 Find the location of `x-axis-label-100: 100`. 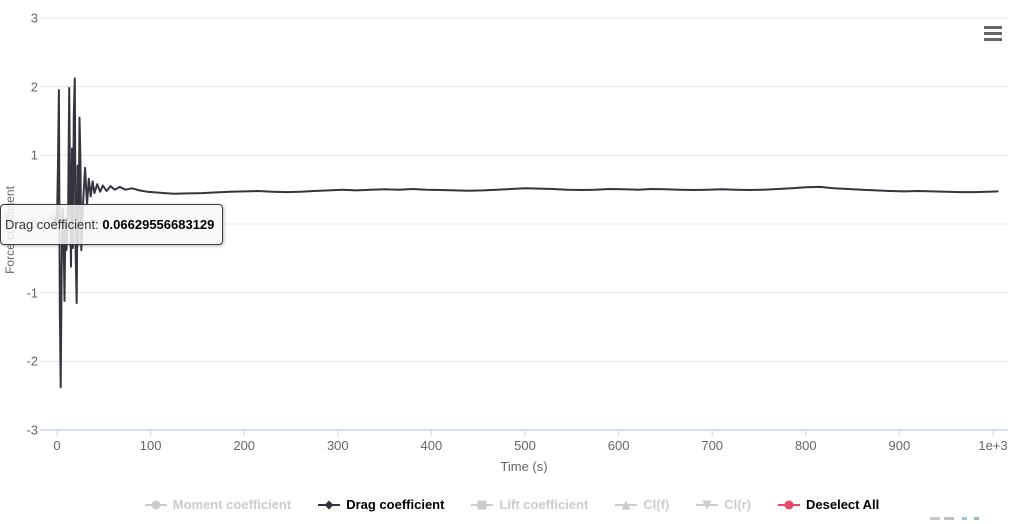

x-axis-label-100: 100 is located at coordinates (150, 445).